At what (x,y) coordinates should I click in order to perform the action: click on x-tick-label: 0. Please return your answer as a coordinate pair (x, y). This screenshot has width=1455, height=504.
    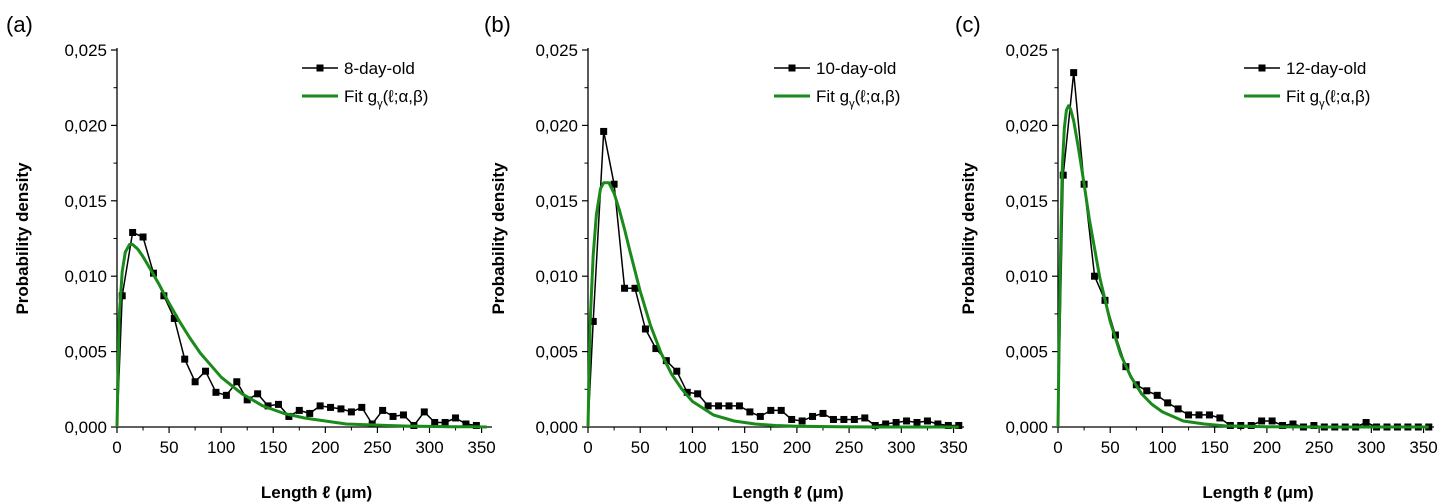
    Looking at the image, I should click on (587, 447).